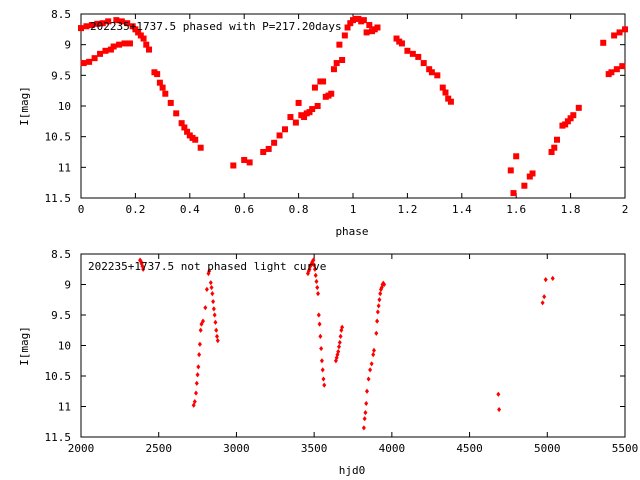 The width and height of the screenshot is (640, 480). Describe the element at coordinates (64, 346) in the screenshot. I see `unphased-y-tick-label: 10` at that location.